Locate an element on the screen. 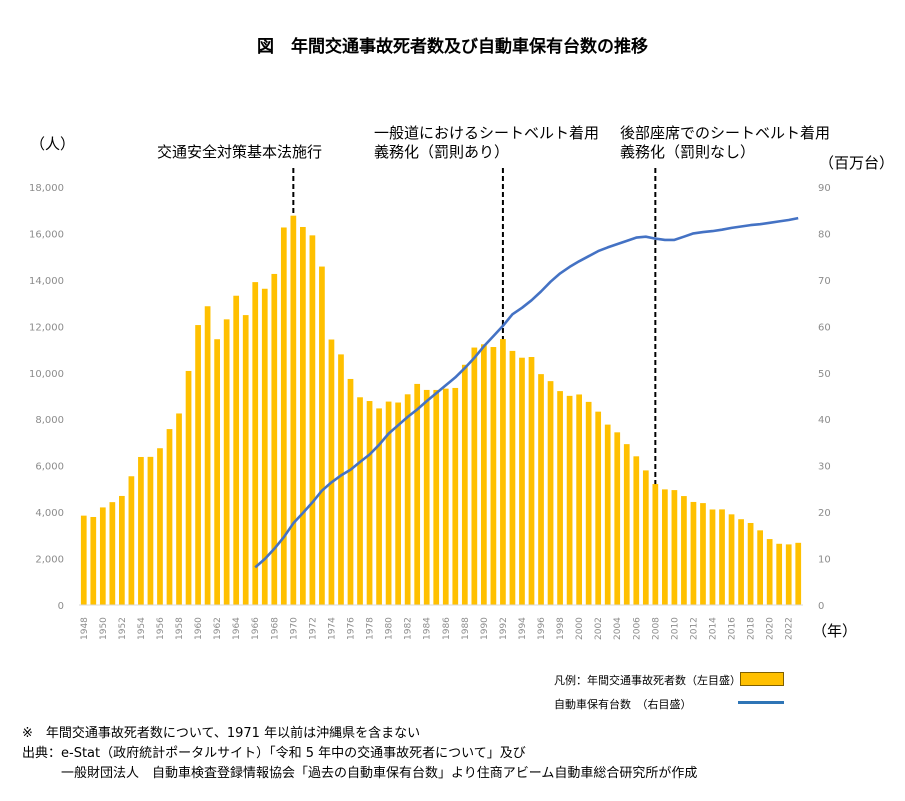 This screenshot has width=905, height=801. bar-1989 is located at coordinates (474, 476).